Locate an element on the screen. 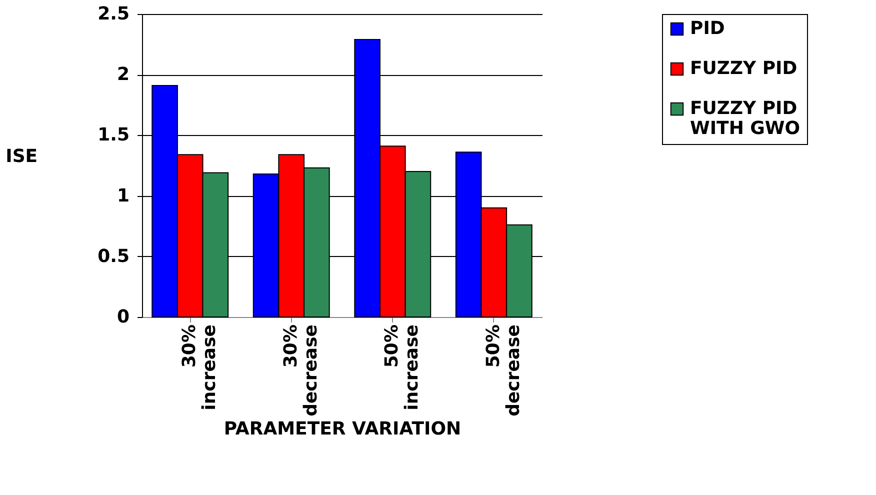  y-axis-title: ISE is located at coordinates (22, 156).